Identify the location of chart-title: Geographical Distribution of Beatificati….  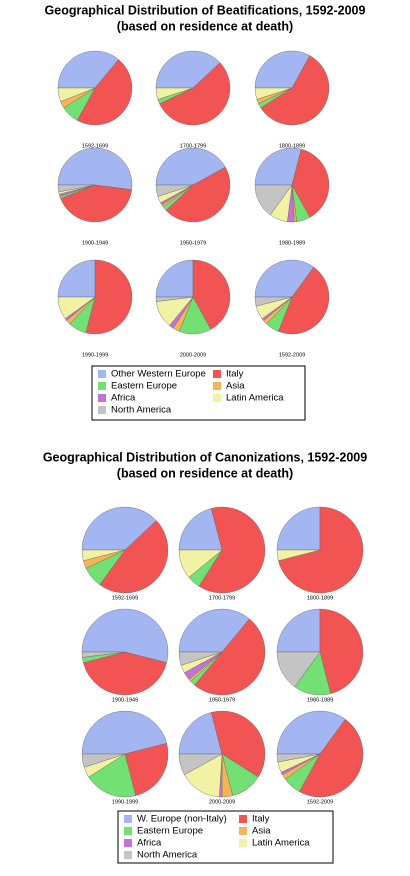
(205, 10).